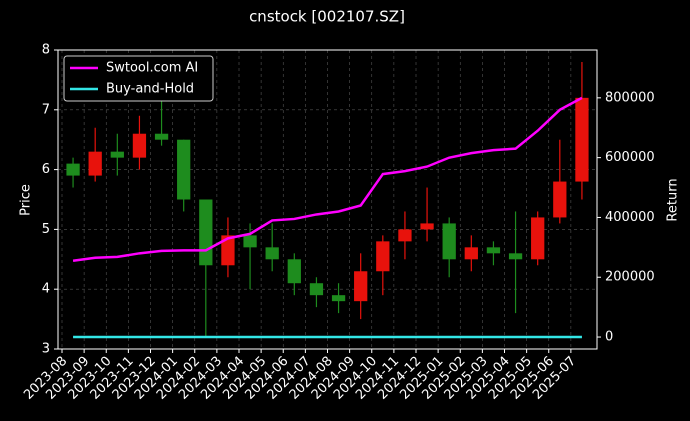 The image size is (690, 421). I want to click on legend: Swtool.com AI Buy-and-Hold, so click(138, 78).